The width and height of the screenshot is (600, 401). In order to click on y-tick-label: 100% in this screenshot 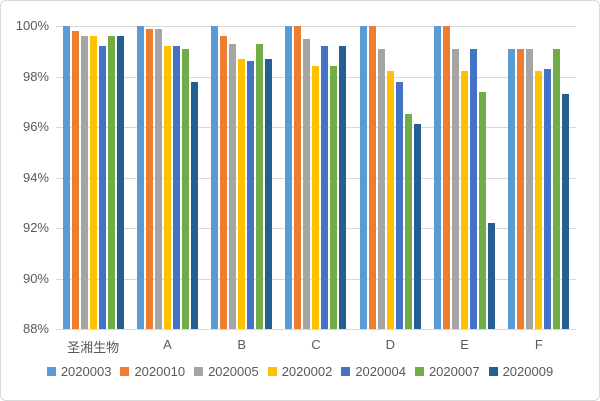, I will do `click(32, 25)`.